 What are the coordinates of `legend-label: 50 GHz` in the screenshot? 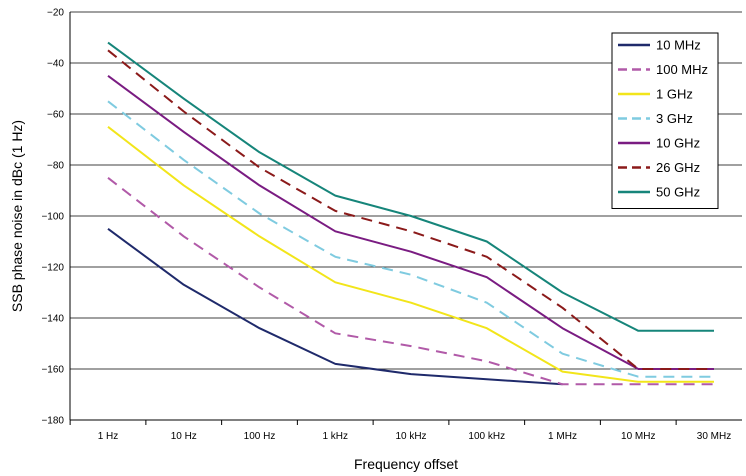 It's located at (678, 192).